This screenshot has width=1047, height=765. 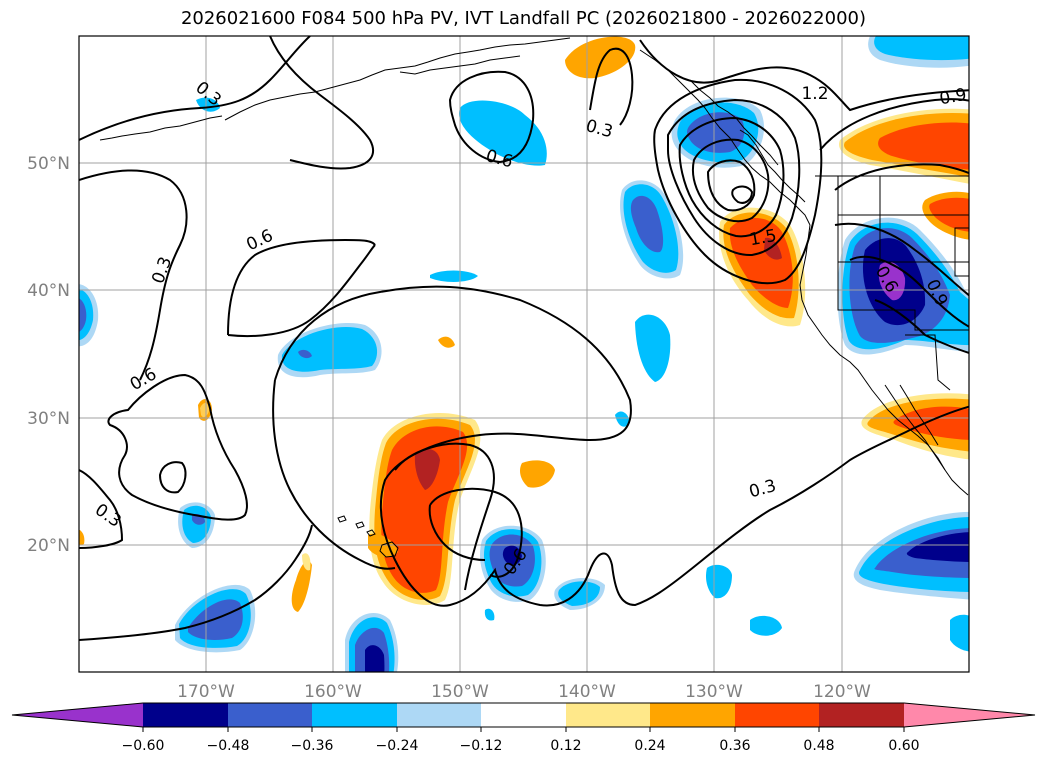 I want to click on contour-upper-right, so click(x=804, y=75).